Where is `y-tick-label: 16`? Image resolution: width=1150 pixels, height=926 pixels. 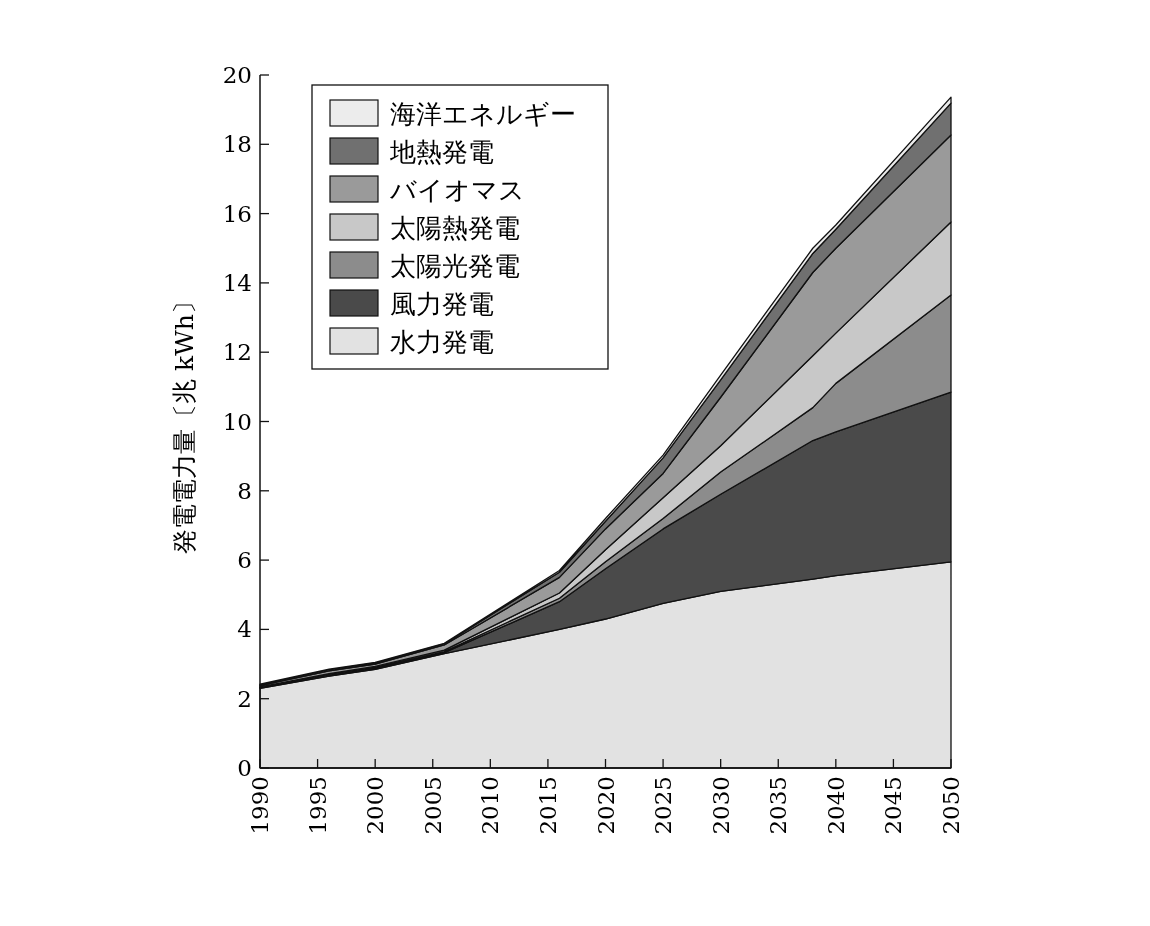
y-tick-label: 16 is located at coordinates (237, 213).